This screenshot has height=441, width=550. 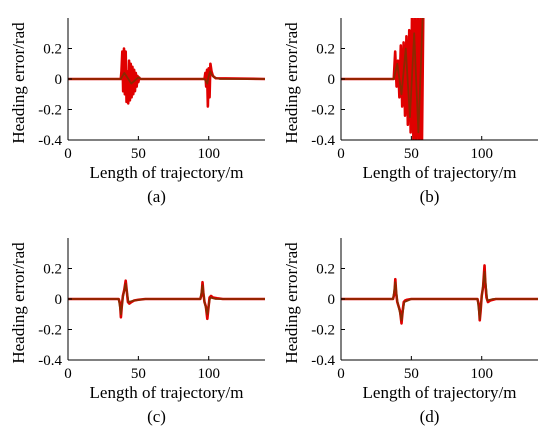 What do you see at coordinates (430, 416) in the screenshot?
I see `subplot-caption: (d)` at bounding box center [430, 416].